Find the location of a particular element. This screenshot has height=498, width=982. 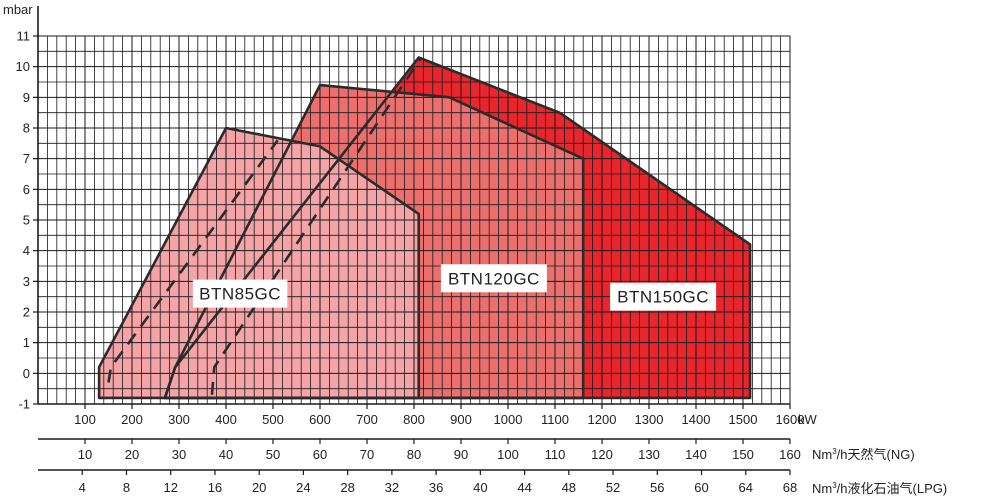

x-tick-label: 48 is located at coordinates (569, 487).